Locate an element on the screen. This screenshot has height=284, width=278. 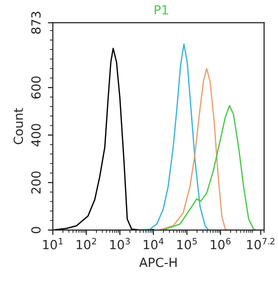
x-tick-label: 10$^{3}$ is located at coordinates (120, 244).